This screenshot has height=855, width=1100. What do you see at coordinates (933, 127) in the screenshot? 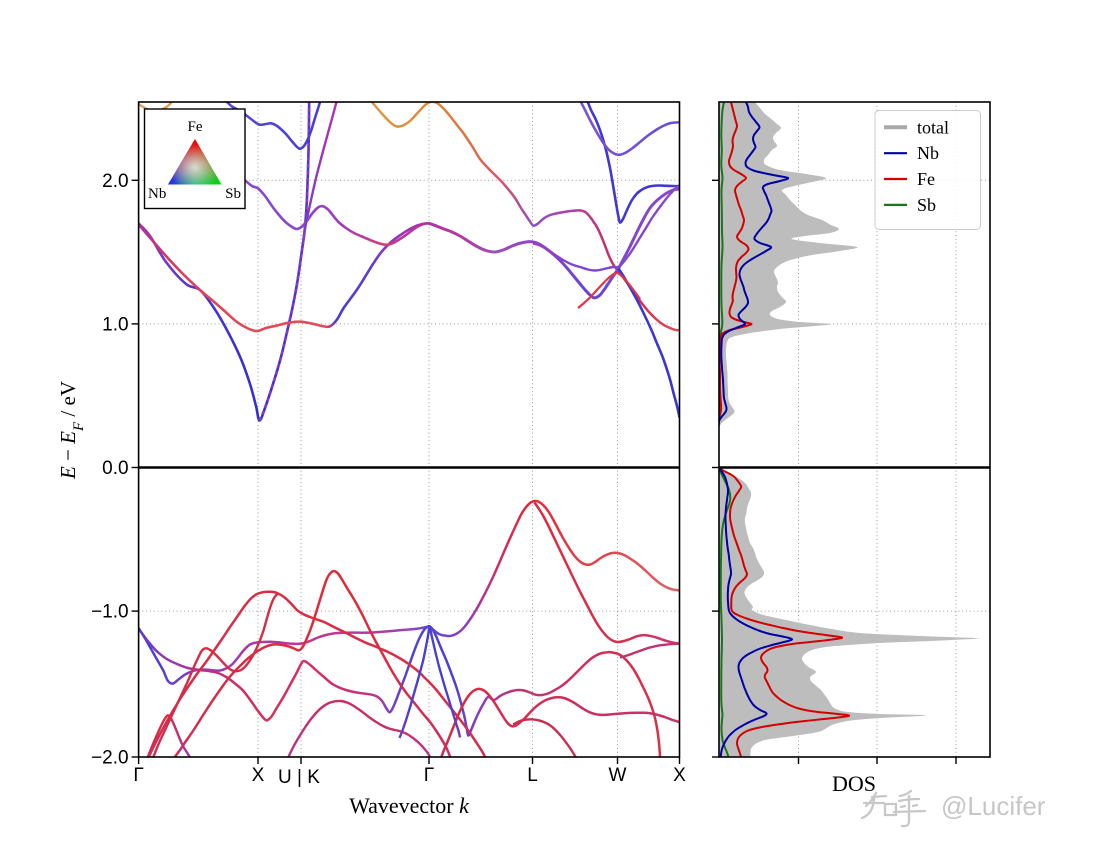
I see `svg-text: total` at bounding box center [933, 127].